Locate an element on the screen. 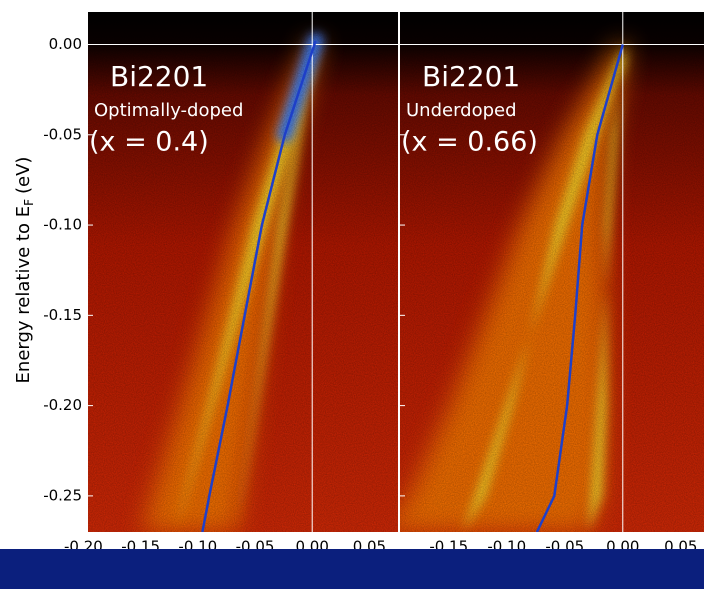 This screenshot has height=593, width=704. y-tick-label: 0.00 is located at coordinates (65, 44).